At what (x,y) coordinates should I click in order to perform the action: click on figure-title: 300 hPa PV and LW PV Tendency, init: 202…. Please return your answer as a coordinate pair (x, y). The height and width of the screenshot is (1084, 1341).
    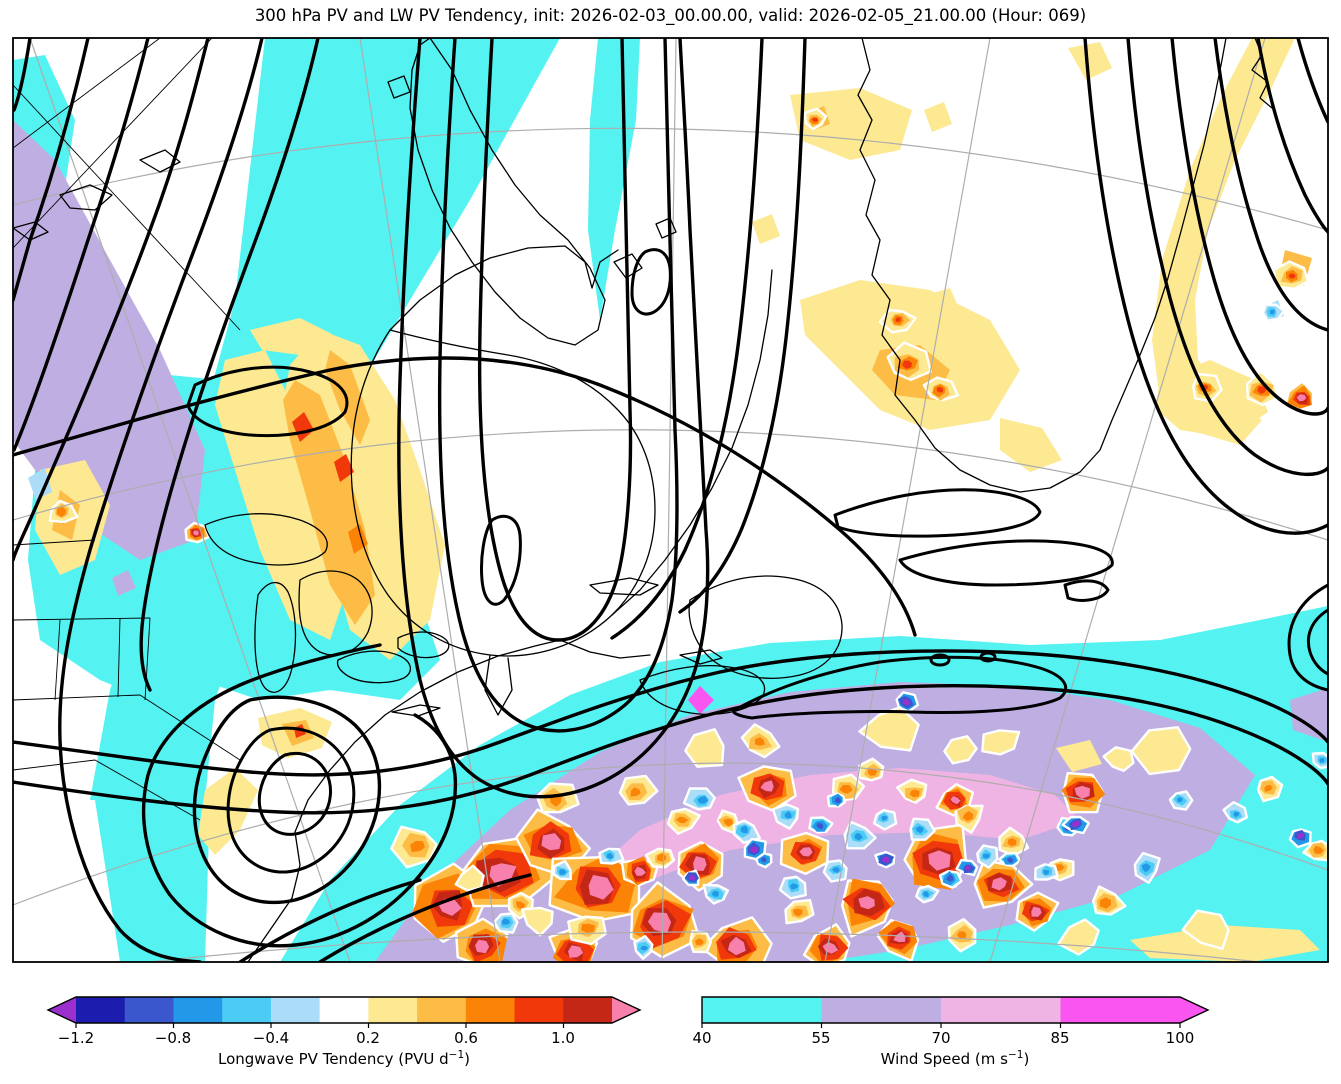
    Looking at the image, I should click on (670, 15).